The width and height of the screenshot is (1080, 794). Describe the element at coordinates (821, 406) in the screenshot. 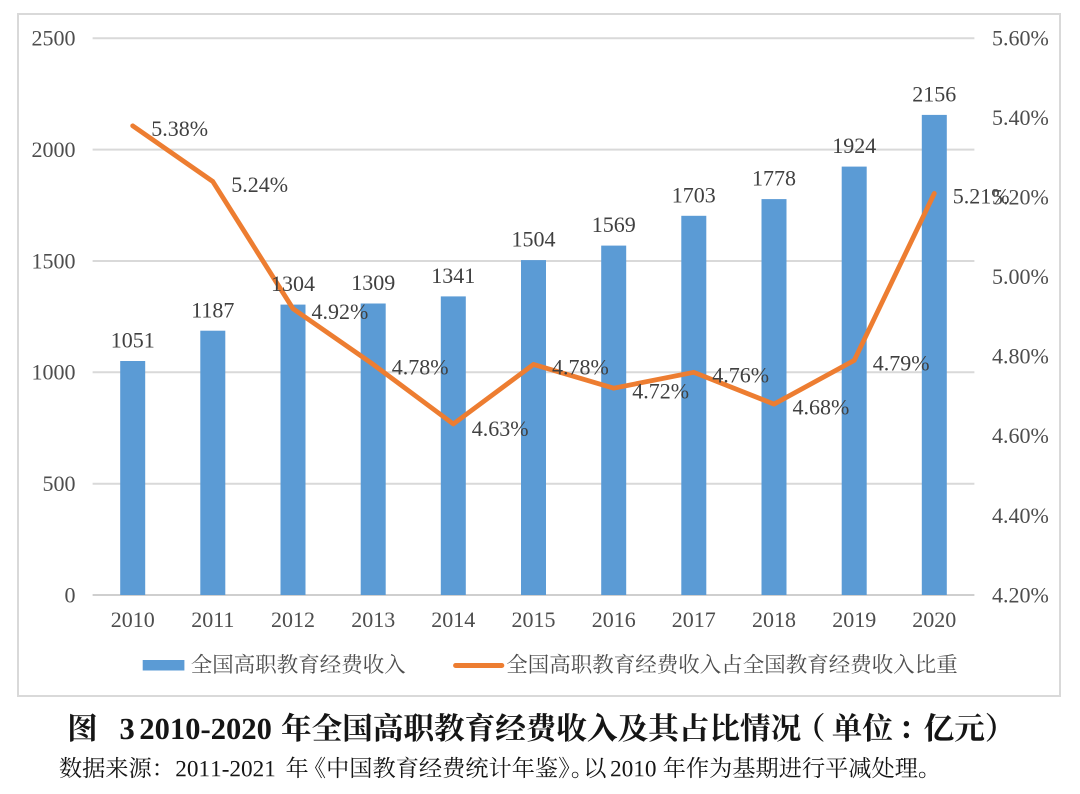

I see `svg-text: 4.68%` at that location.